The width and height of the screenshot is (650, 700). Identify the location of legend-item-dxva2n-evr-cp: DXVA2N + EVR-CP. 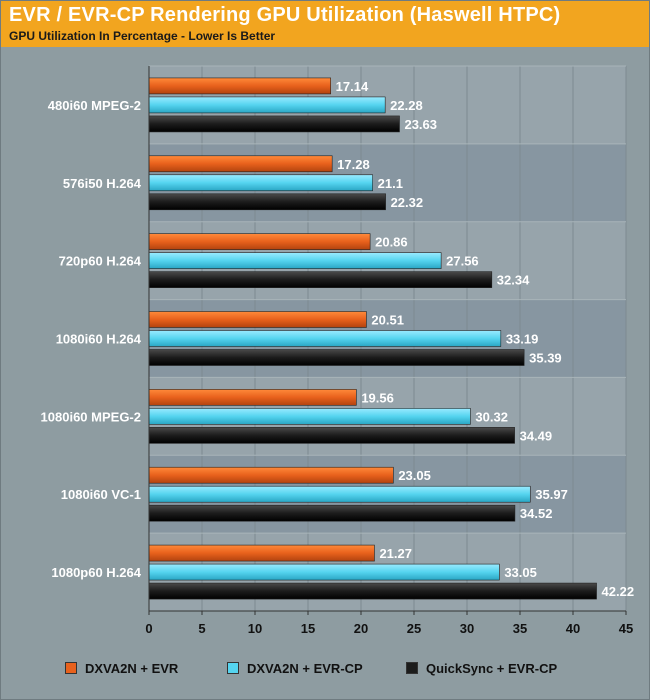
(295, 668).